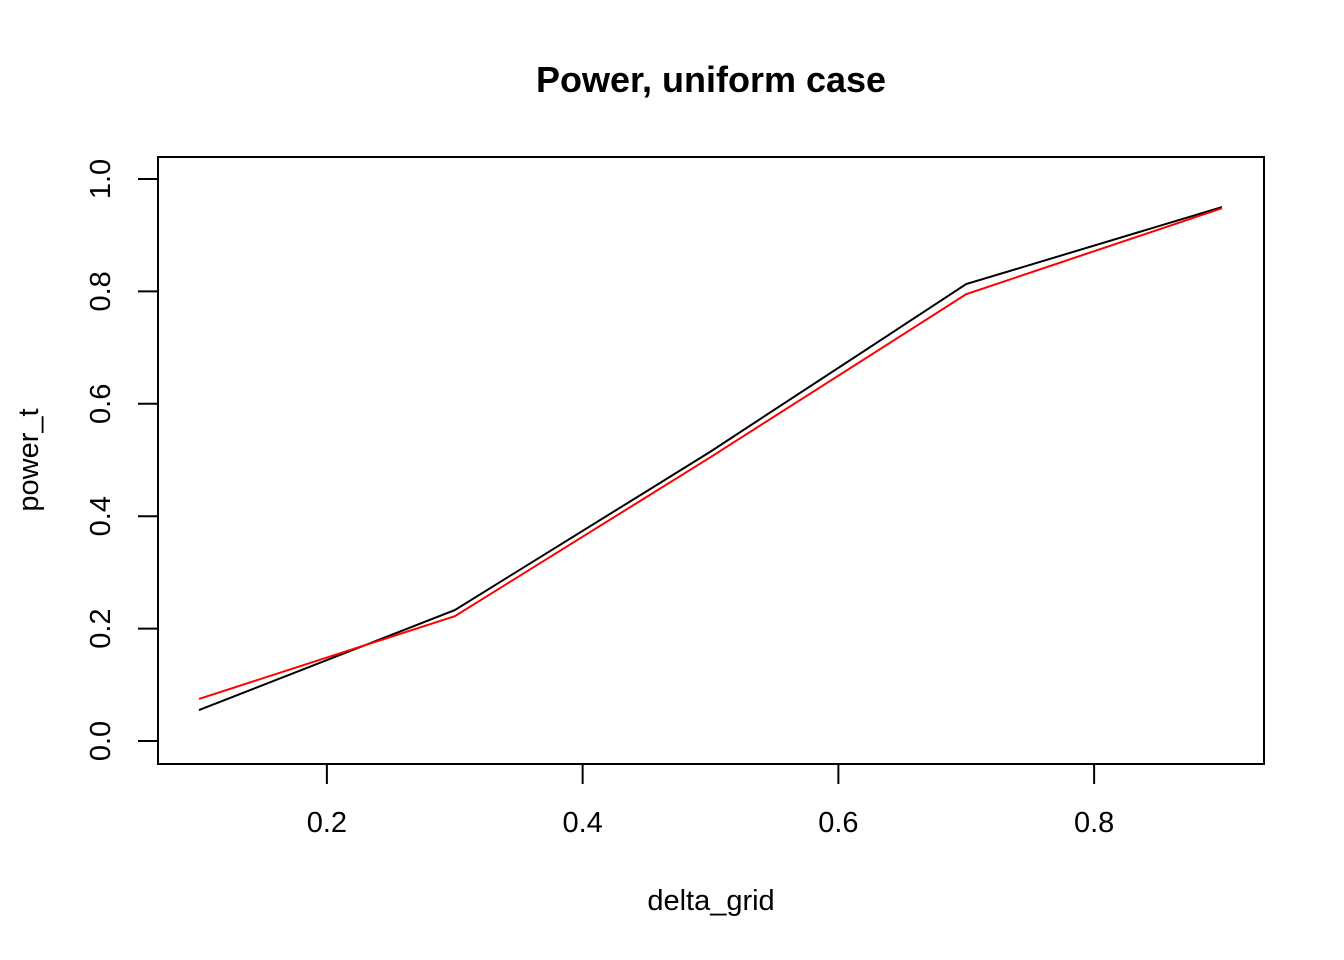 The width and height of the screenshot is (1344, 960). I want to click on y-tick-label: 0.8, so click(101, 291).